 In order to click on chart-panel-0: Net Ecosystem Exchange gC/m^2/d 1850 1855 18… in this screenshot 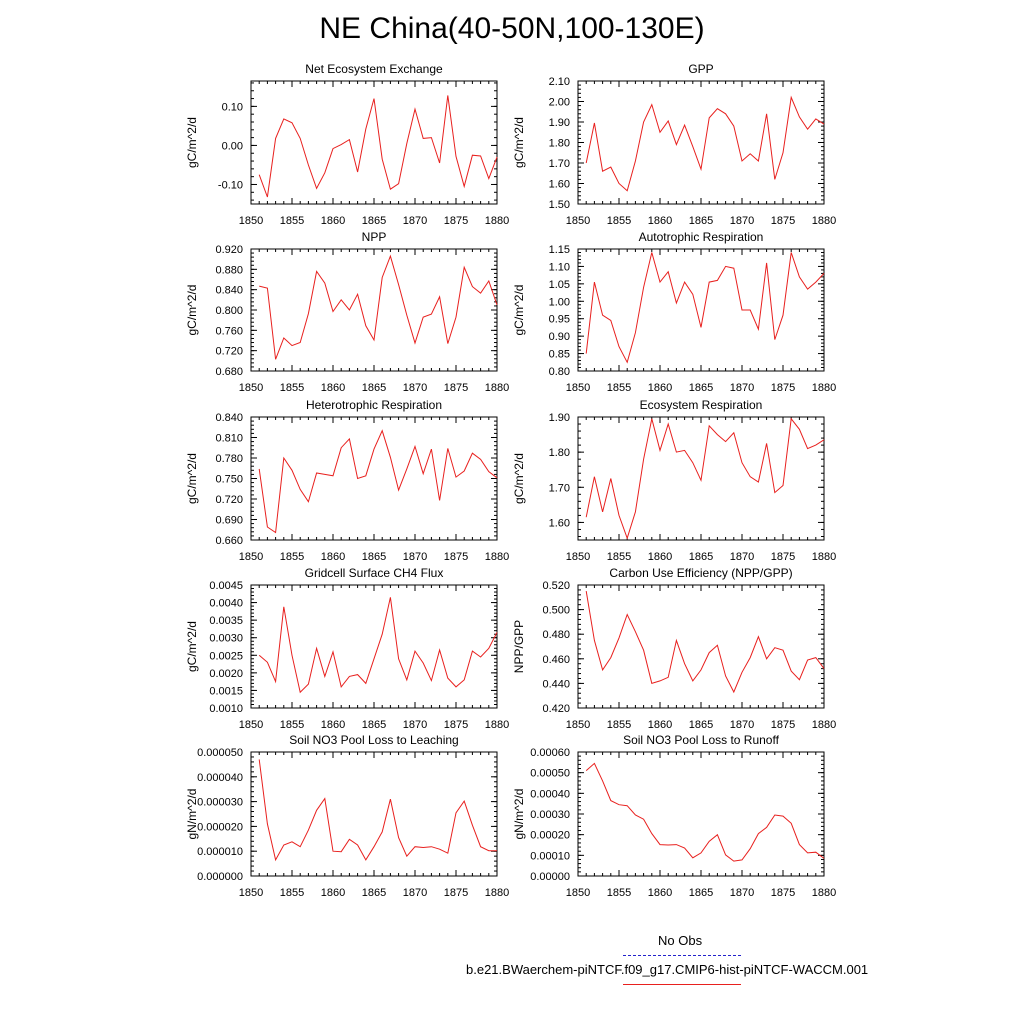, I will do `click(347, 144)`.